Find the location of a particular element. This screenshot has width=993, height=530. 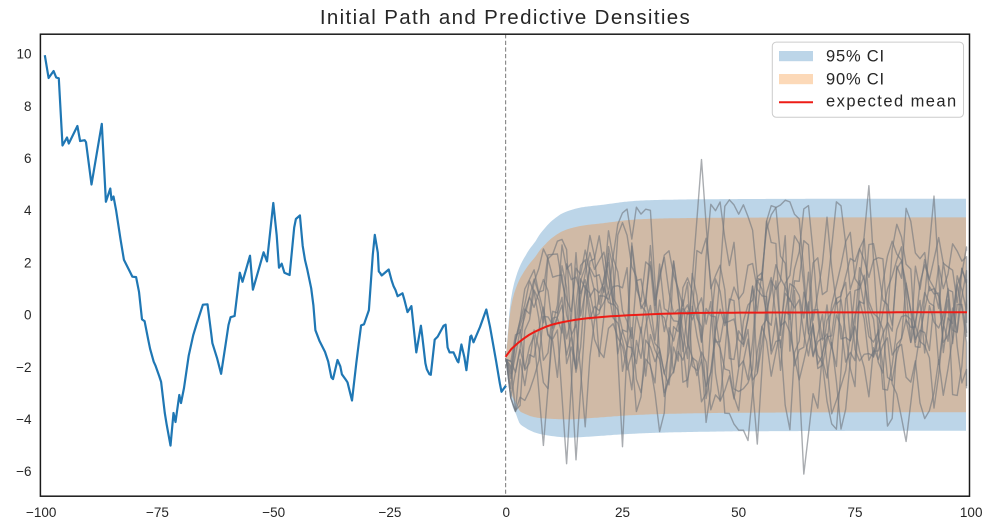

svg-text: 25 is located at coordinates (622, 512).